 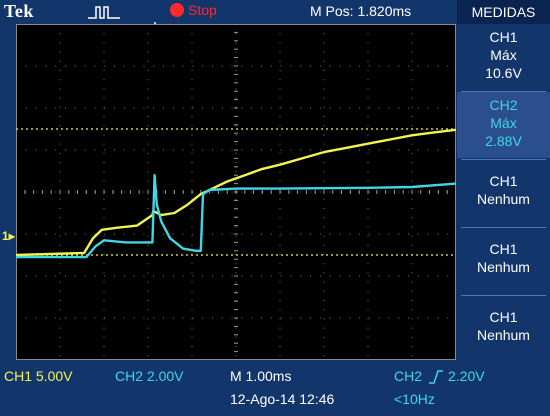 What do you see at coordinates (149, 376) in the screenshot?
I see `ch2-scale: CH2 2.00V` at bounding box center [149, 376].